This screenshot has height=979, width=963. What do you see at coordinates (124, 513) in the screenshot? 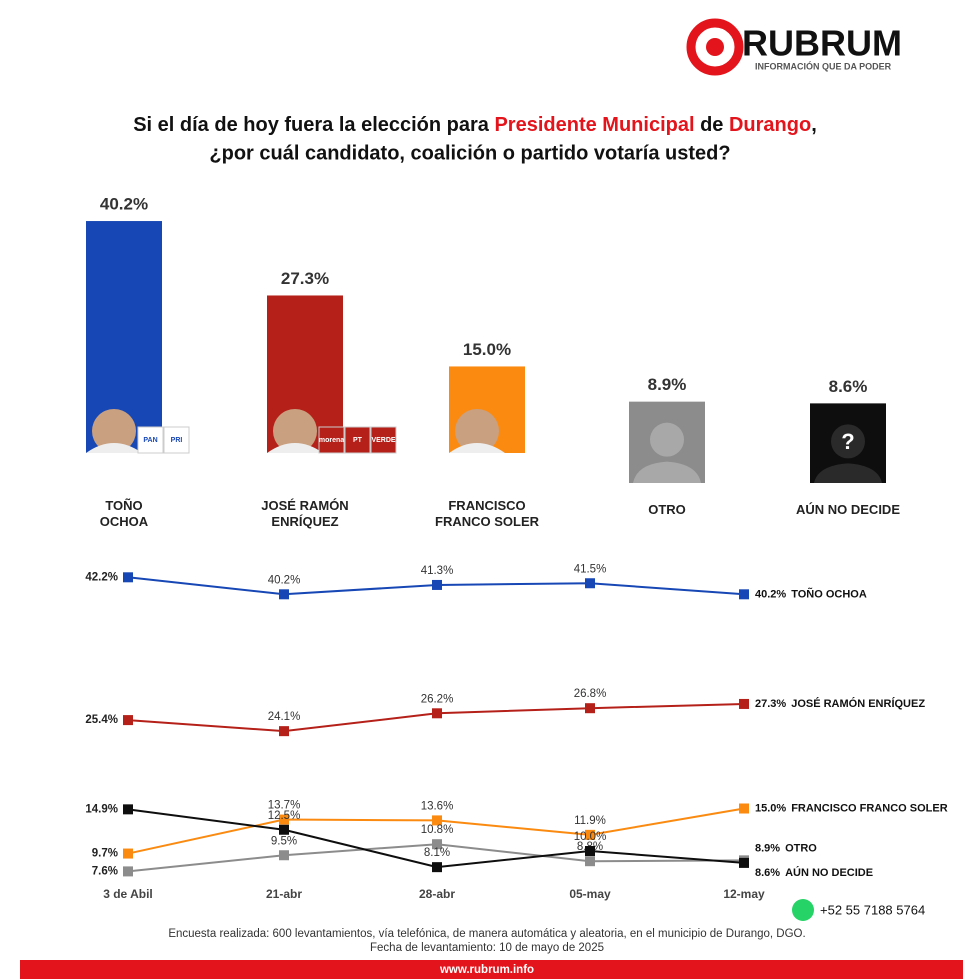
I see `category-label: TOÑO OCHOA` at bounding box center [124, 513].